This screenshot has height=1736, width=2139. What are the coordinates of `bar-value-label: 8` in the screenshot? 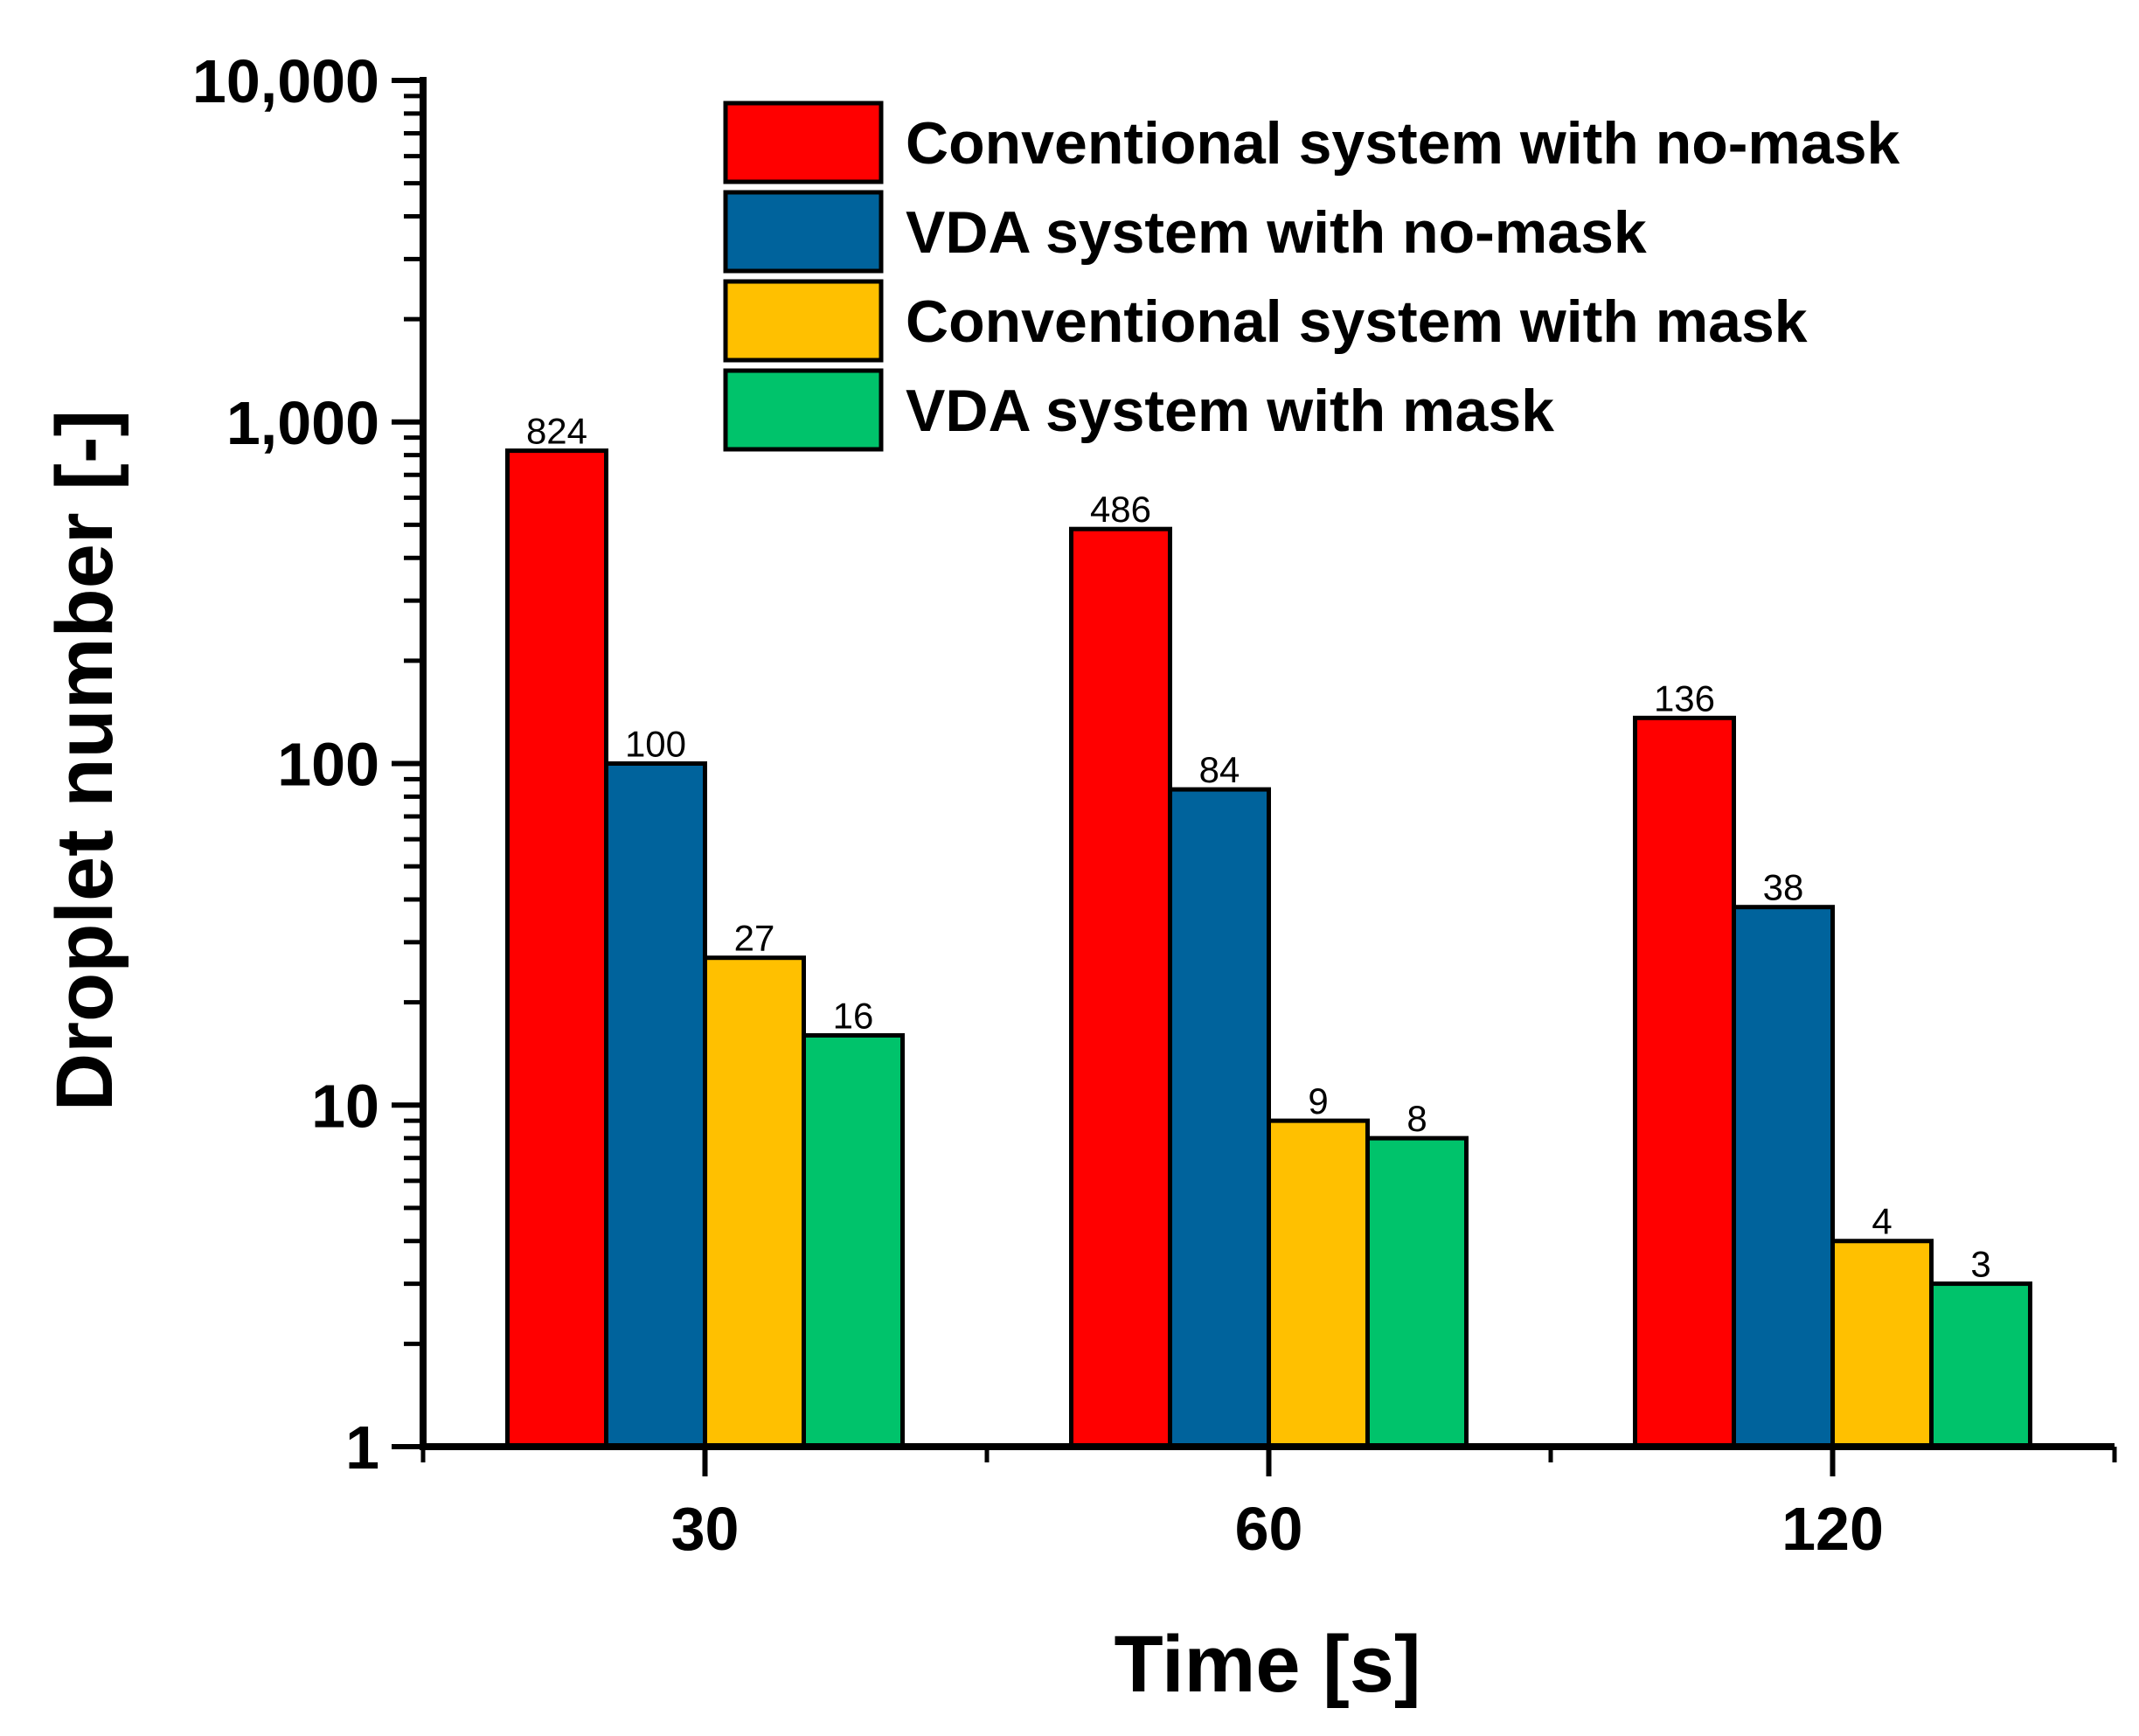 It's located at (1416, 1118).